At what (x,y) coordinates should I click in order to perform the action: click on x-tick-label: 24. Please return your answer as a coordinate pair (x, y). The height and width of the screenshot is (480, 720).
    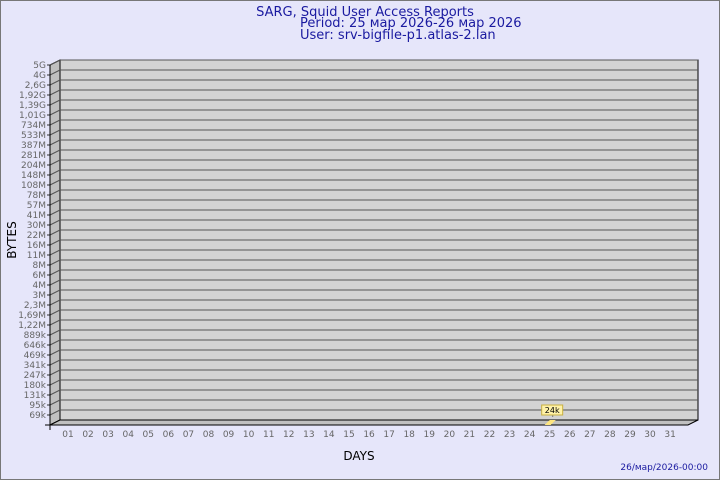
    Looking at the image, I should click on (530, 435).